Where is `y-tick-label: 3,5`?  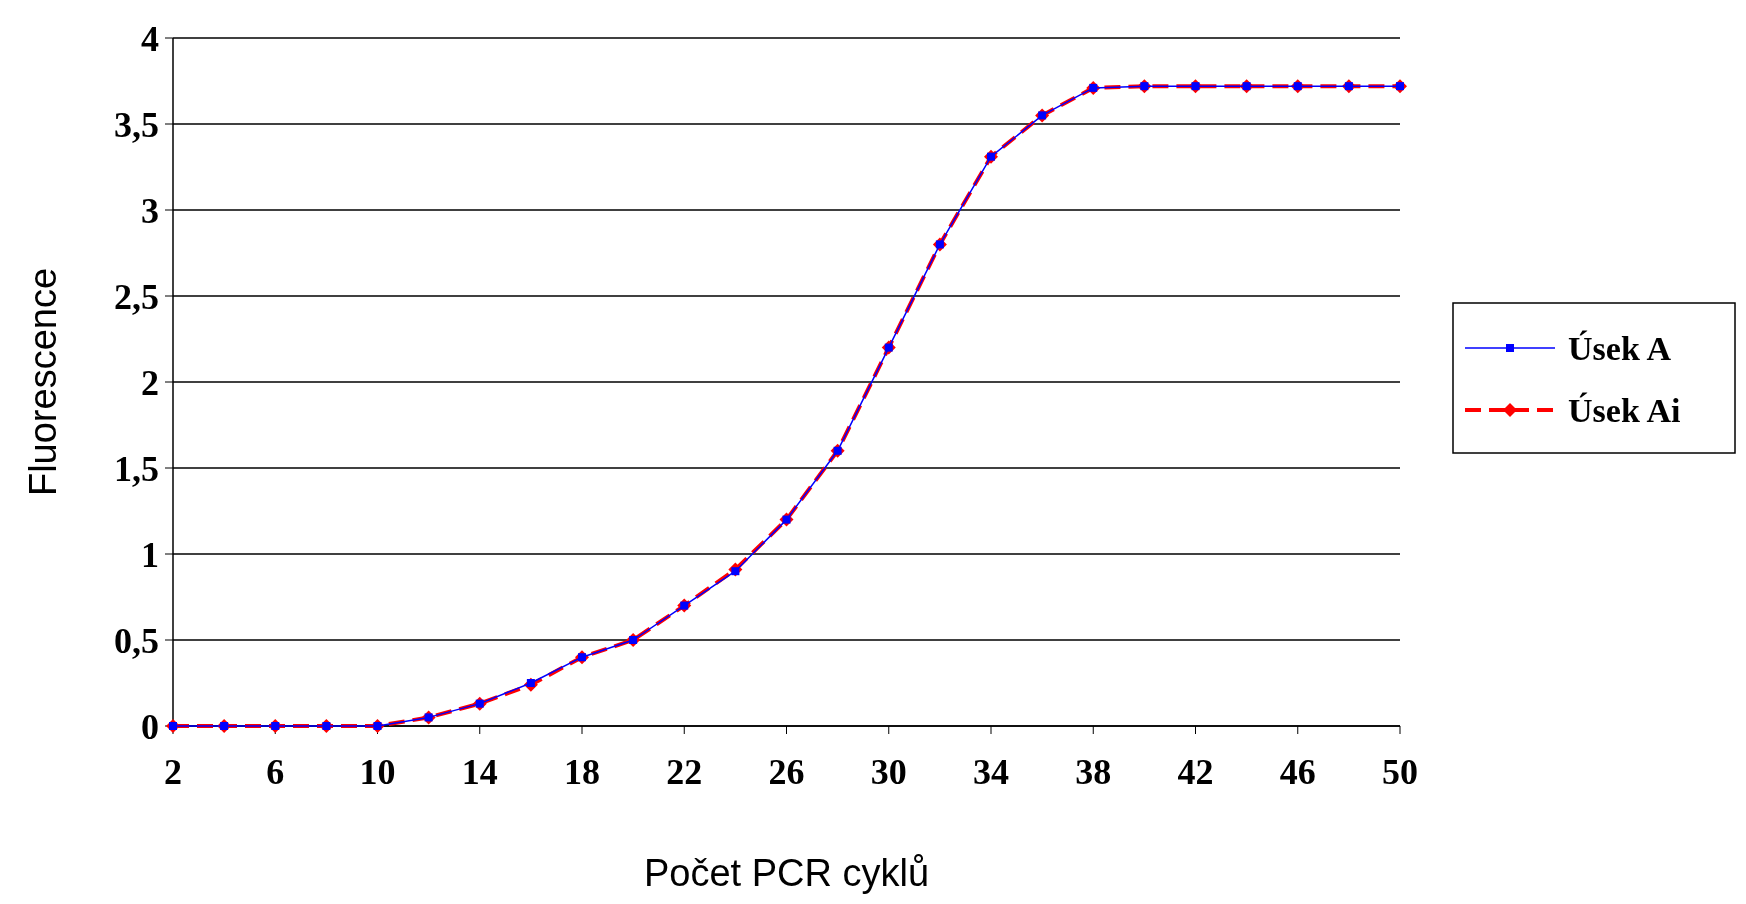
y-tick-label: 3,5 is located at coordinates (136, 124).